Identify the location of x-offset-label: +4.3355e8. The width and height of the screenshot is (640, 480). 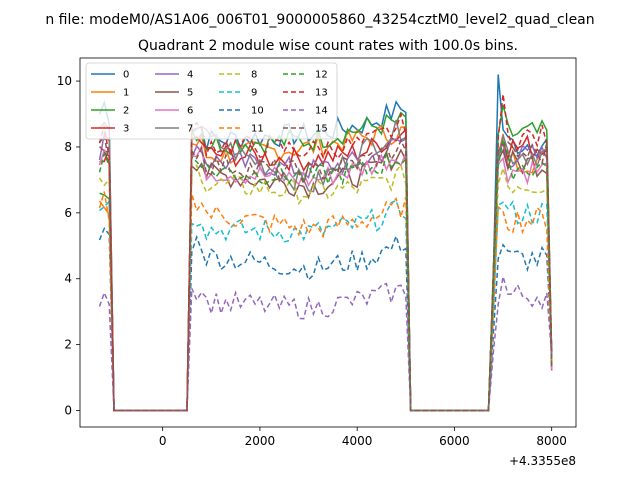
(542, 461).